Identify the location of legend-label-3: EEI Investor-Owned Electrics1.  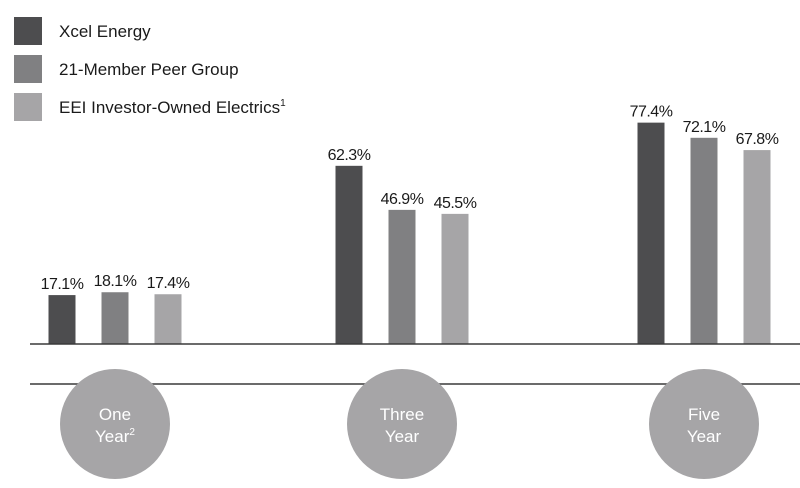
(172, 107).